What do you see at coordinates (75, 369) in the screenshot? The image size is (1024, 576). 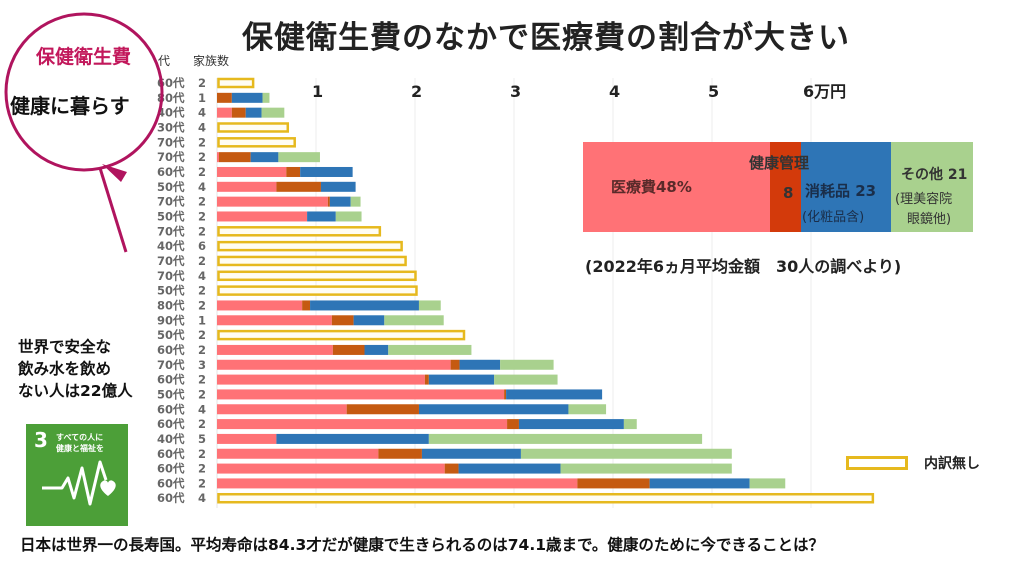 I see `water-fact-text: 世界で安全な 飲み水を飲め ない人は22億人` at bounding box center [75, 369].